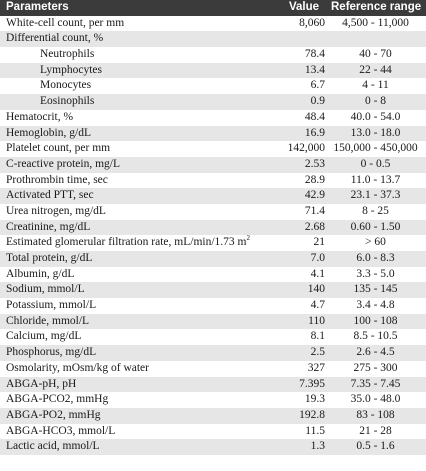 The height and width of the screenshot is (471, 426). I want to click on parameter-text: White-cell count, per mm, so click(65, 22).